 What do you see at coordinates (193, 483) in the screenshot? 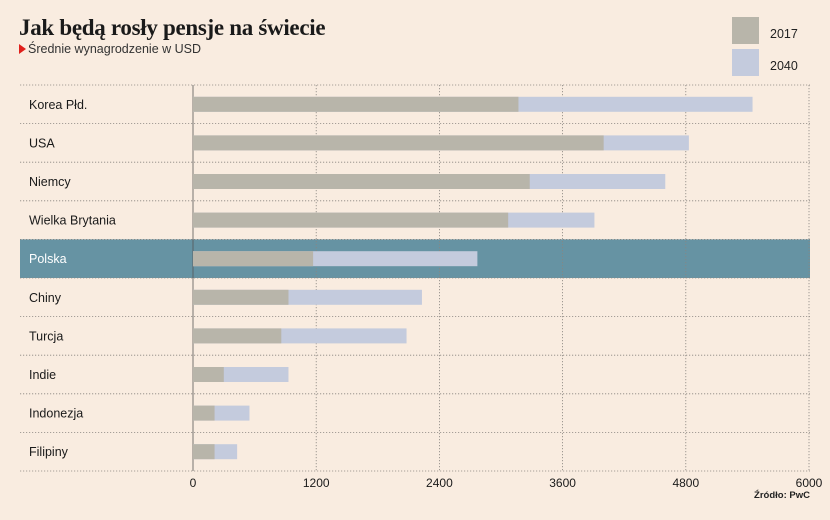
I see `x-tick-label: 0` at bounding box center [193, 483].